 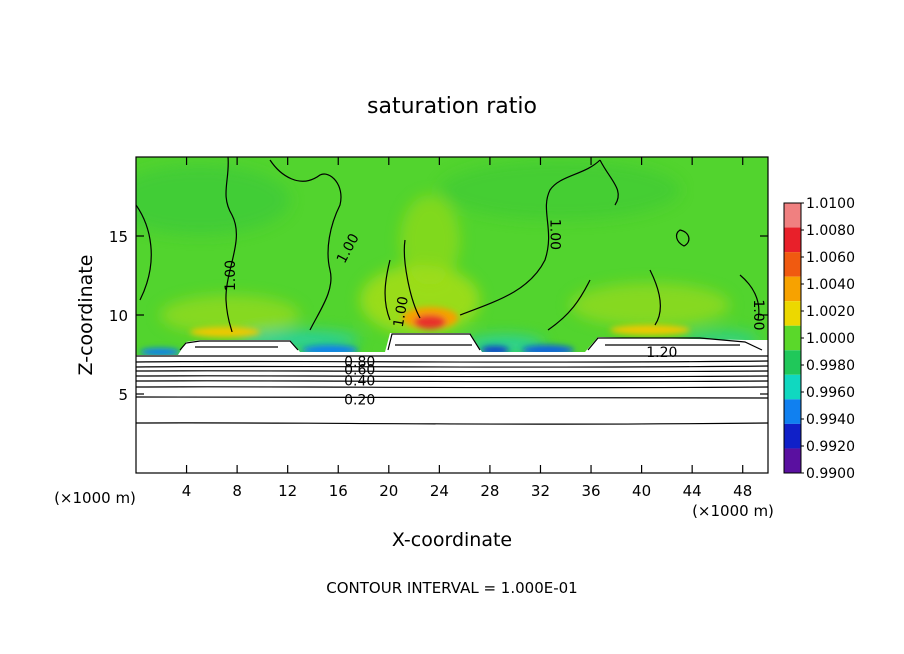 I want to click on x-tick-label: 36, so click(x=590, y=491).